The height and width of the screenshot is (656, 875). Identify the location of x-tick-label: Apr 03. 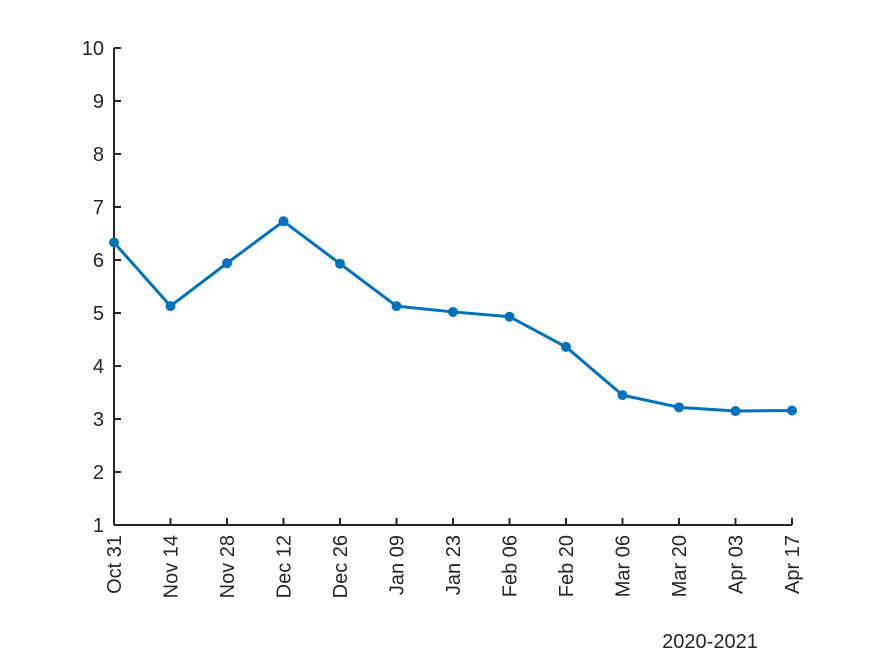
(737, 564).